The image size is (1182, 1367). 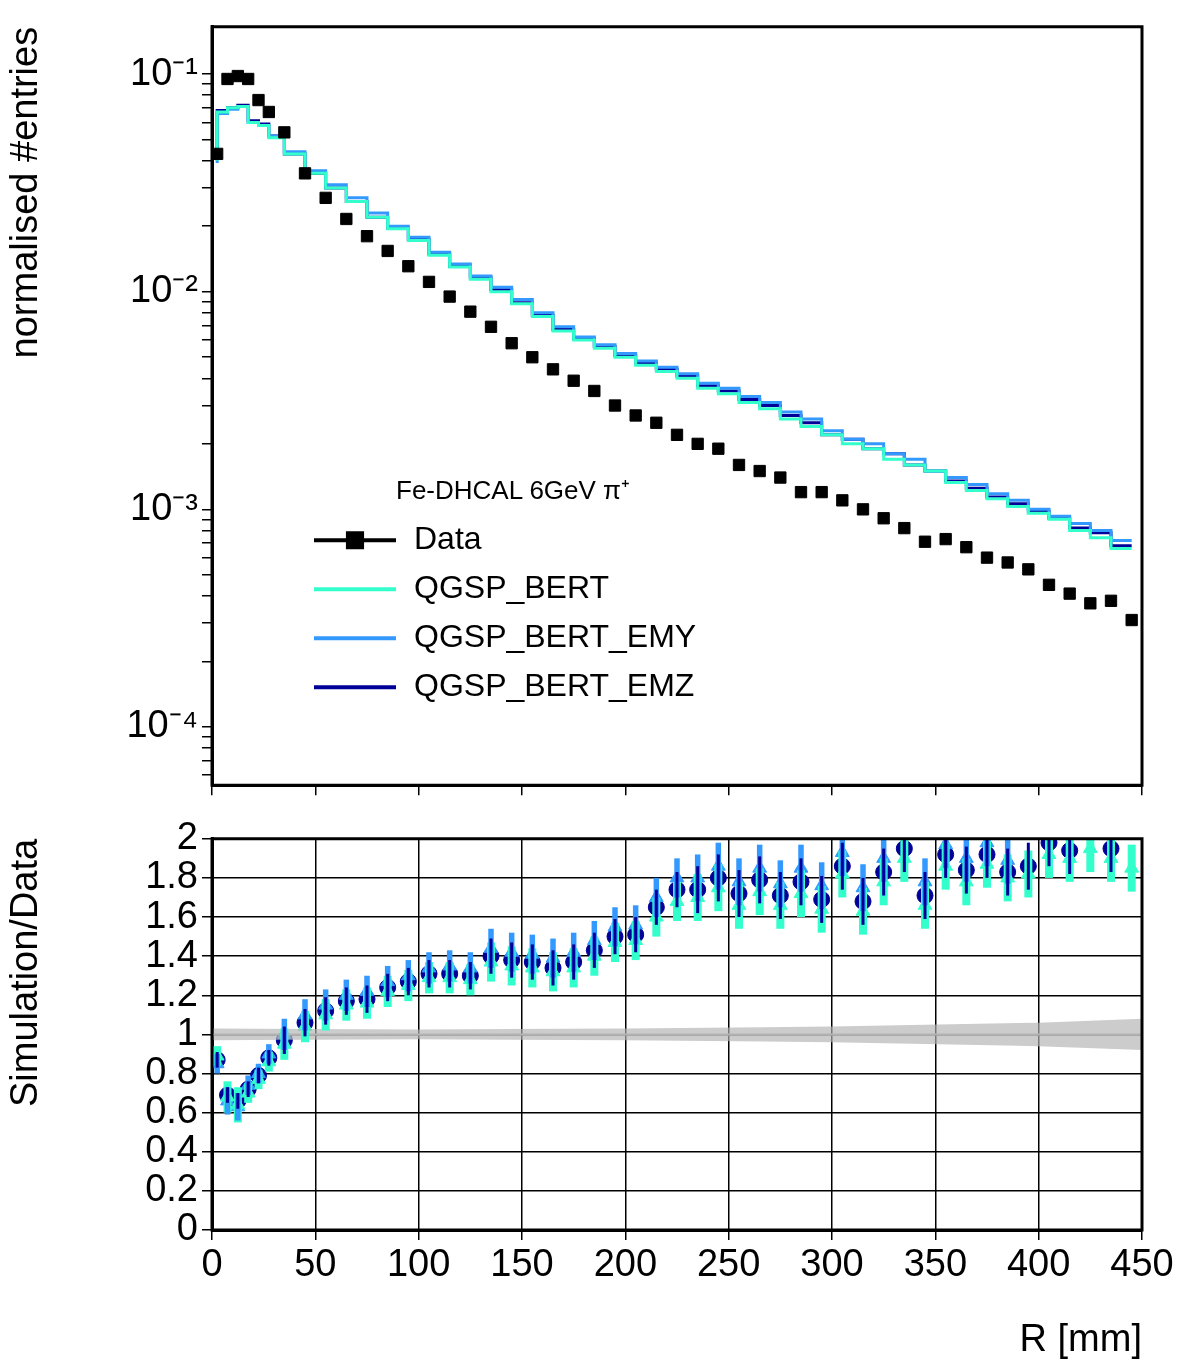 What do you see at coordinates (625, 1263) in the screenshot?
I see `x-tick-label: 200` at bounding box center [625, 1263].